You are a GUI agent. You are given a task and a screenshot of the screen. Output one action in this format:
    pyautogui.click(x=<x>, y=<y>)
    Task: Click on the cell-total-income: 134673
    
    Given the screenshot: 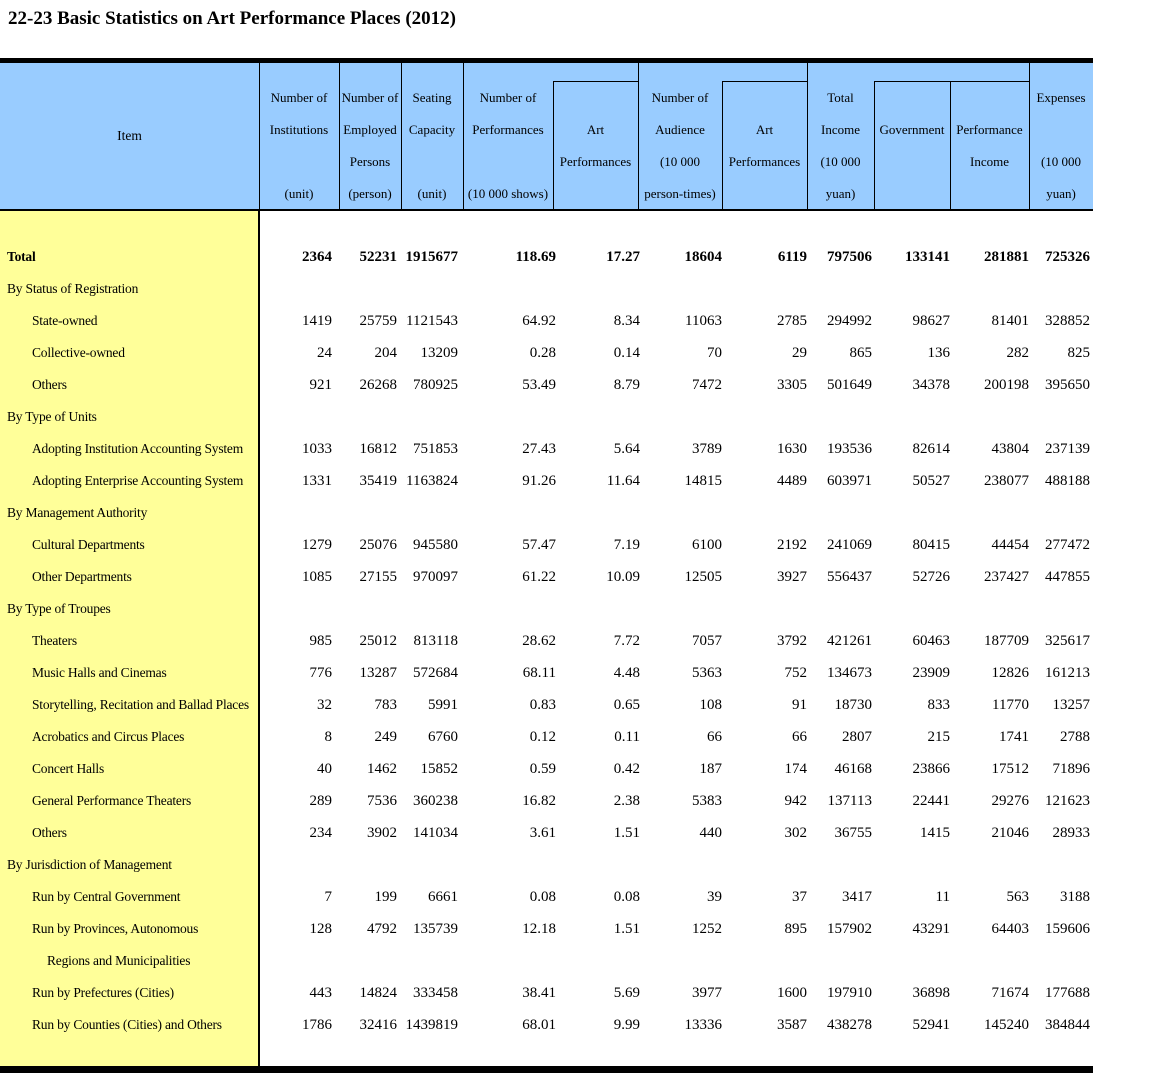 What is the action you would take?
    pyautogui.click(x=849, y=673)
    